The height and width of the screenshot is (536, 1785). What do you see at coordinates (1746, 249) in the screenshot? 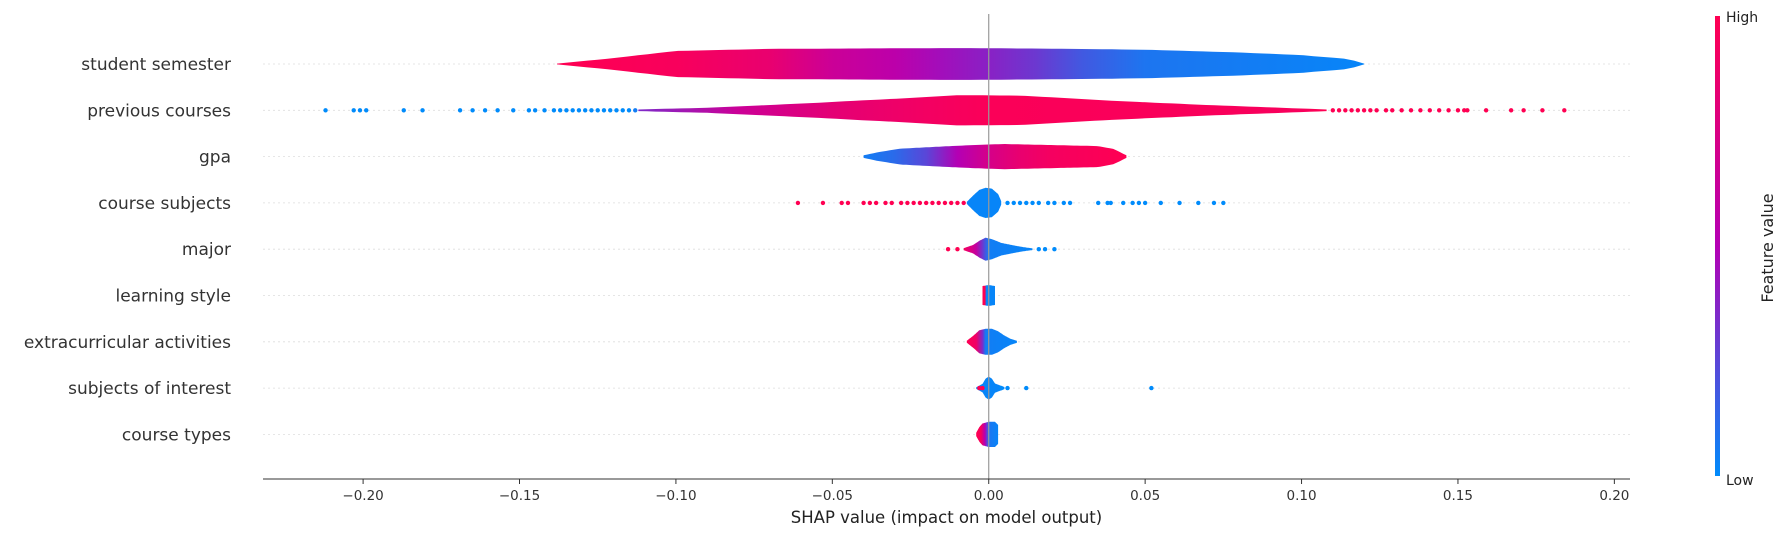
I see `colorbar: High Low Feature value` at bounding box center [1746, 249].